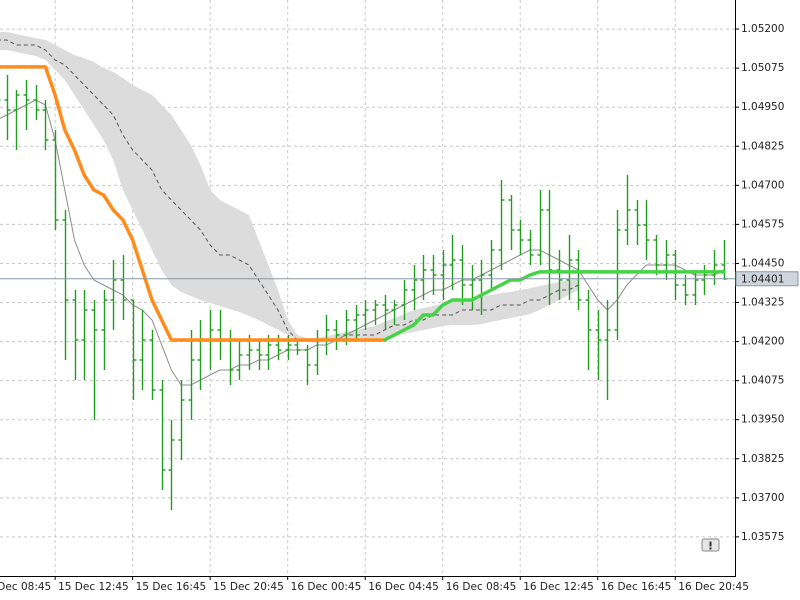 This screenshot has height=600, width=800. I want to click on alert-icon, so click(710, 545).